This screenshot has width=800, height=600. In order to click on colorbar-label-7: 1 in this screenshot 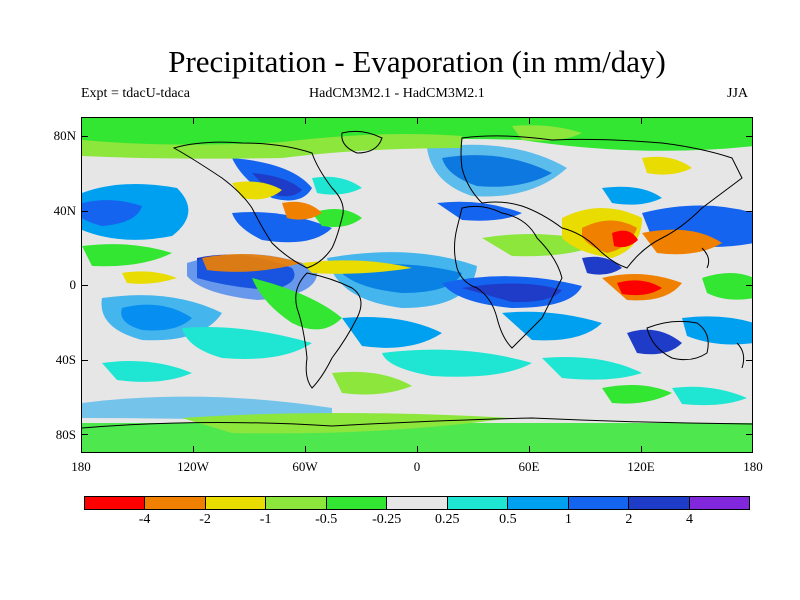, I will do `click(568, 519)`.